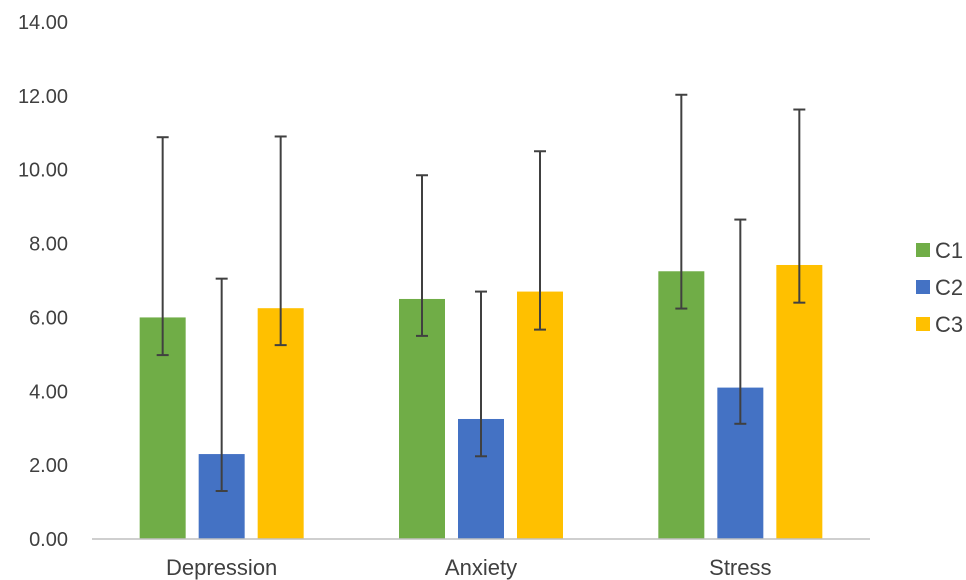 The image size is (966, 580). I want to click on y-tick-label: 8.00, so click(48, 245).